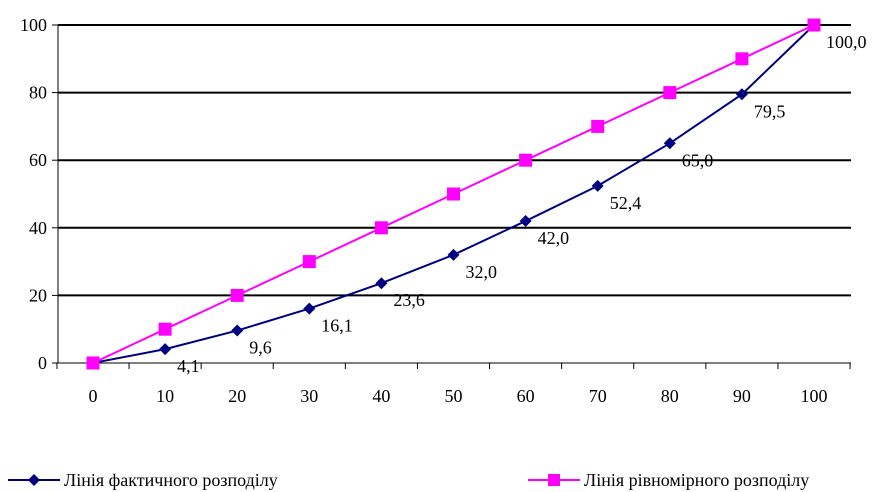  Describe the element at coordinates (381, 396) in the screenshot. I see `x-tick-label: 40` at that location.